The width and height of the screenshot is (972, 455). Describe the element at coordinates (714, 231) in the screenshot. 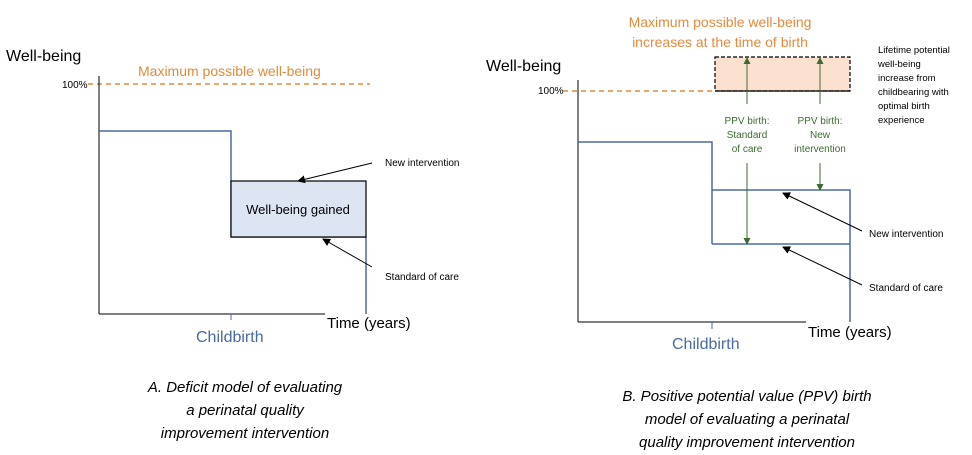

I see `panel-b-baseline-line` at that location.